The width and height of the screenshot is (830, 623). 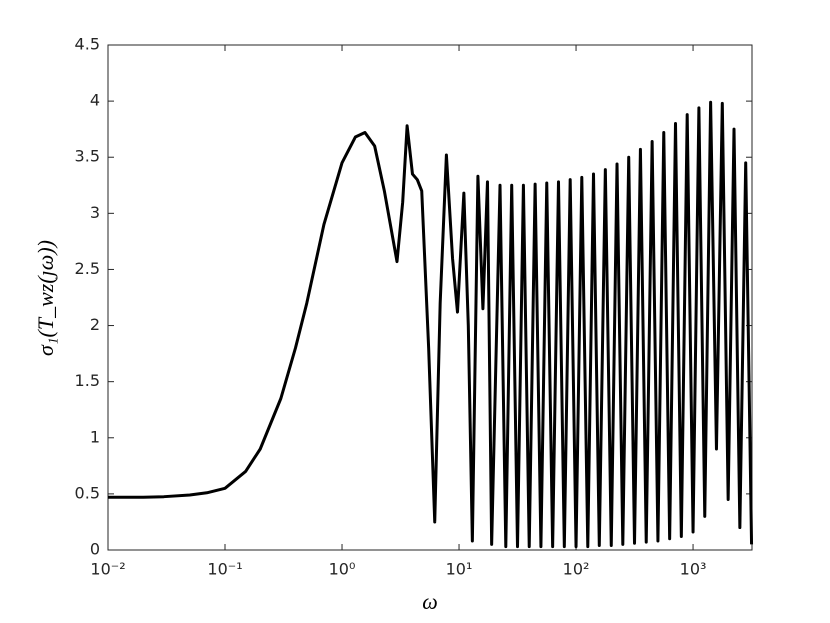 What do you see at coordinates (45, 298) in the screenshot?
I see `y-axis-label: σ₁(T_wz(ȷω))` at bounding box center [45, 298].